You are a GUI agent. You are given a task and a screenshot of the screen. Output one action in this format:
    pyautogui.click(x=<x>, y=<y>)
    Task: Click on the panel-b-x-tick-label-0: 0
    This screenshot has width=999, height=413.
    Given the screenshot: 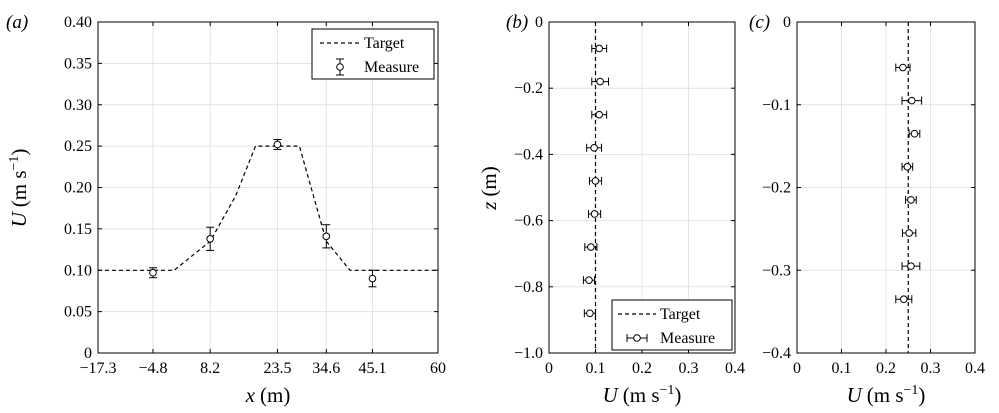 What is the action you would take?
    pyautogui.click(x=549, y=368)
    